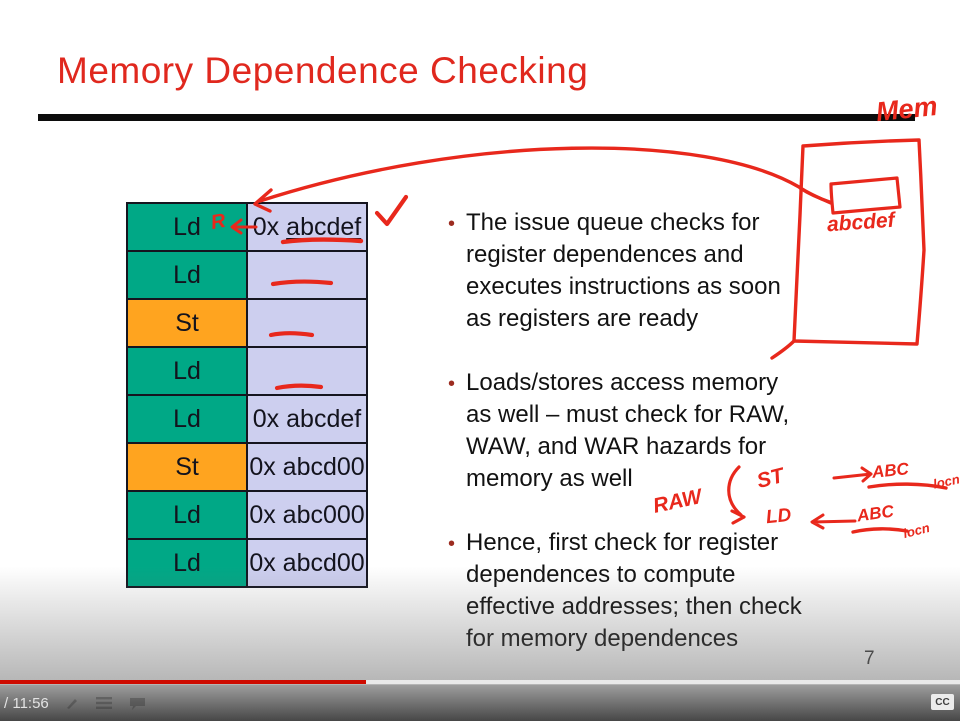 The height and width of the screenshot is (721, 960). What do you see at coordinates (916, 530) in the screenshot?
I see `locn-bottom-label: locn` at bounding box center [916, 530].